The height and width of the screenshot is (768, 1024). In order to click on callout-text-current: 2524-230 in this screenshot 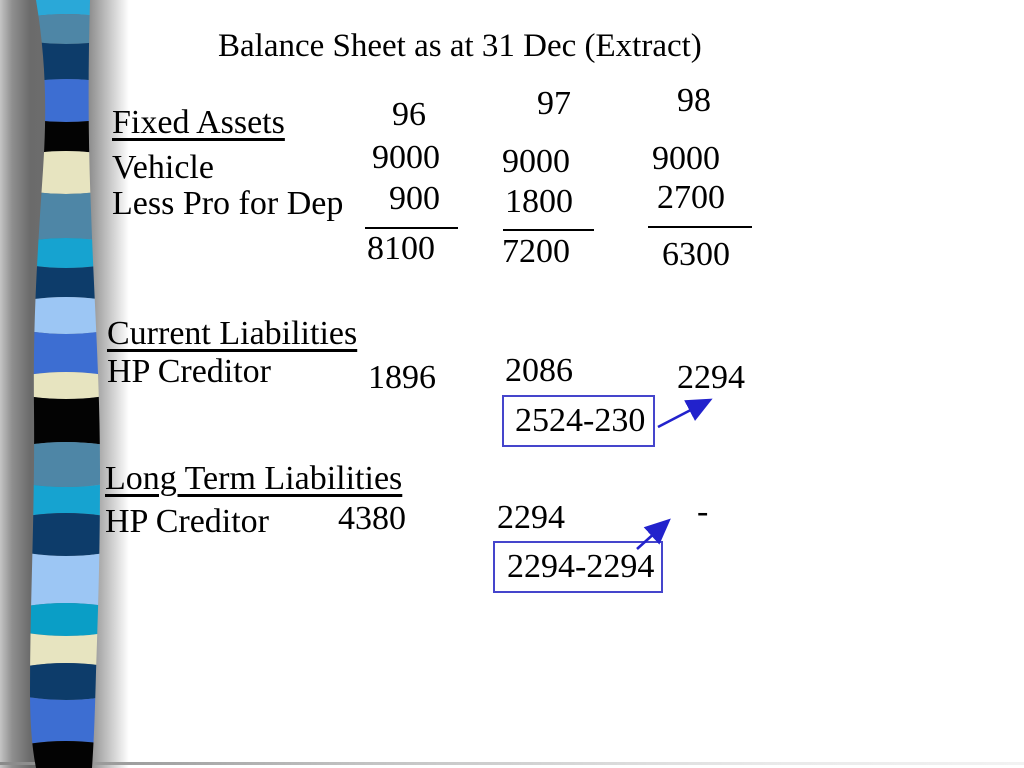, I will do `click(580, 420)`.